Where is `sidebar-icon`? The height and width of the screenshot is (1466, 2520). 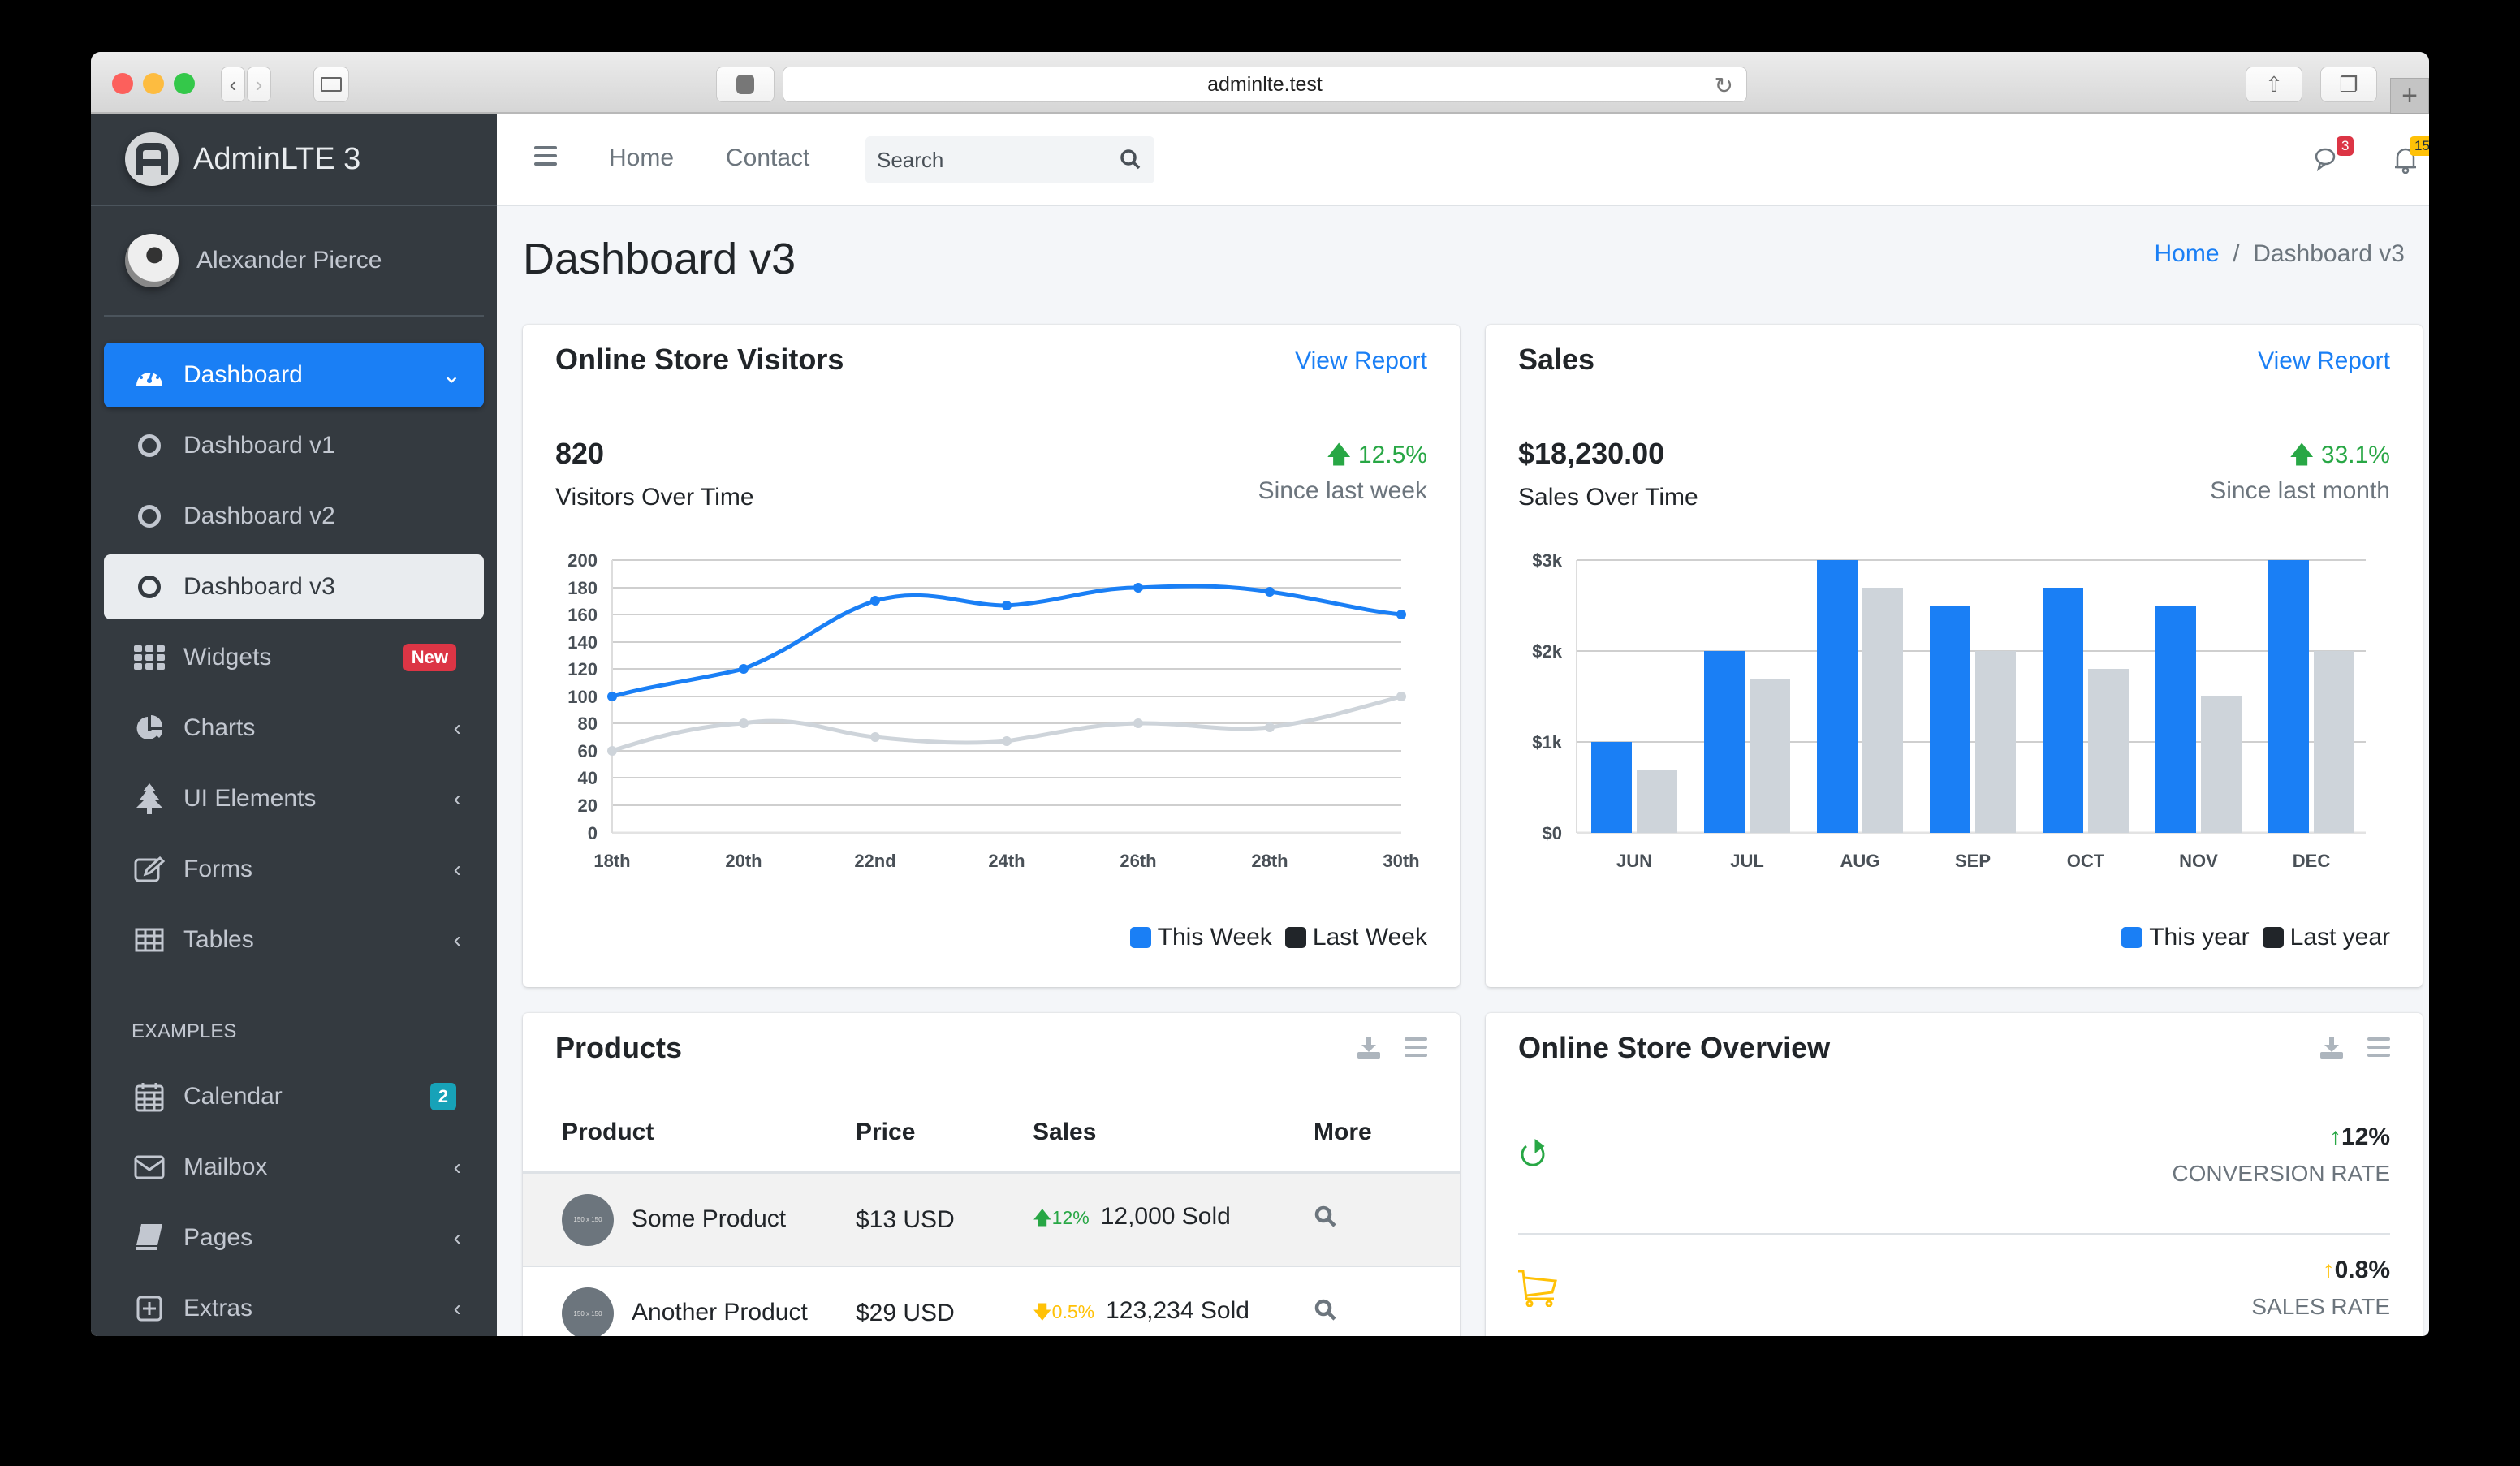
sidebar-icon is located at coordinates (331, 84).